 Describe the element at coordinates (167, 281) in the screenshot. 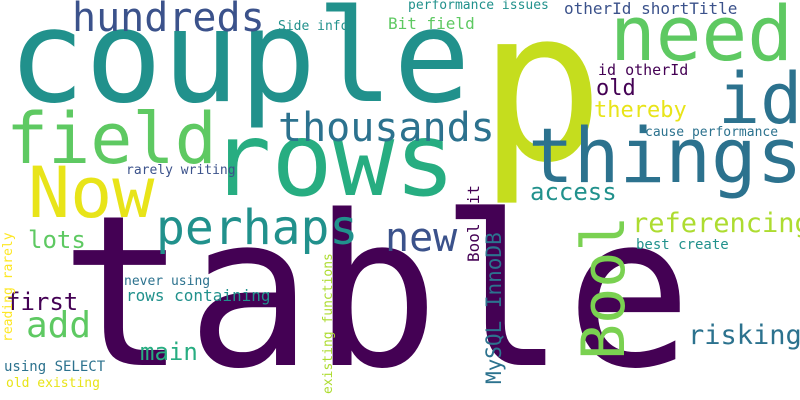

I see `word-never-using: never using` at that location.